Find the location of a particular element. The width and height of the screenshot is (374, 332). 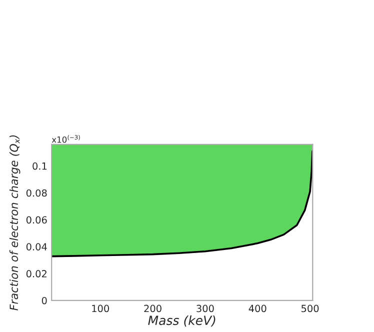

y-tick-label: 0.04 is located at coordinates (36, 246).